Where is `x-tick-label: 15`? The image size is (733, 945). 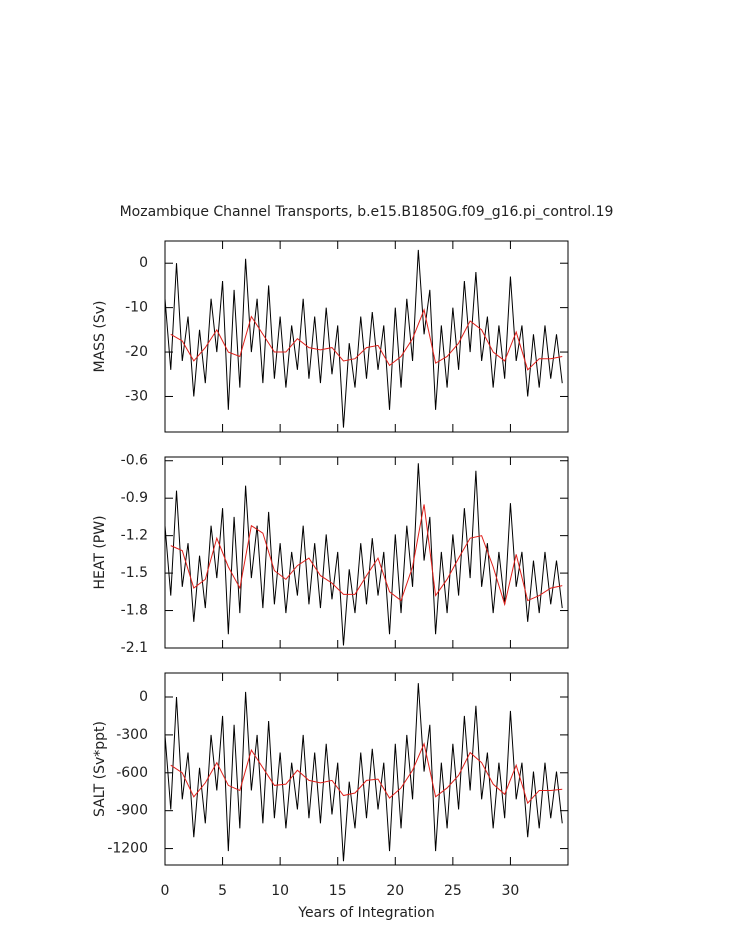 x-tick-label: 15 is located at coordinates (338, 891).